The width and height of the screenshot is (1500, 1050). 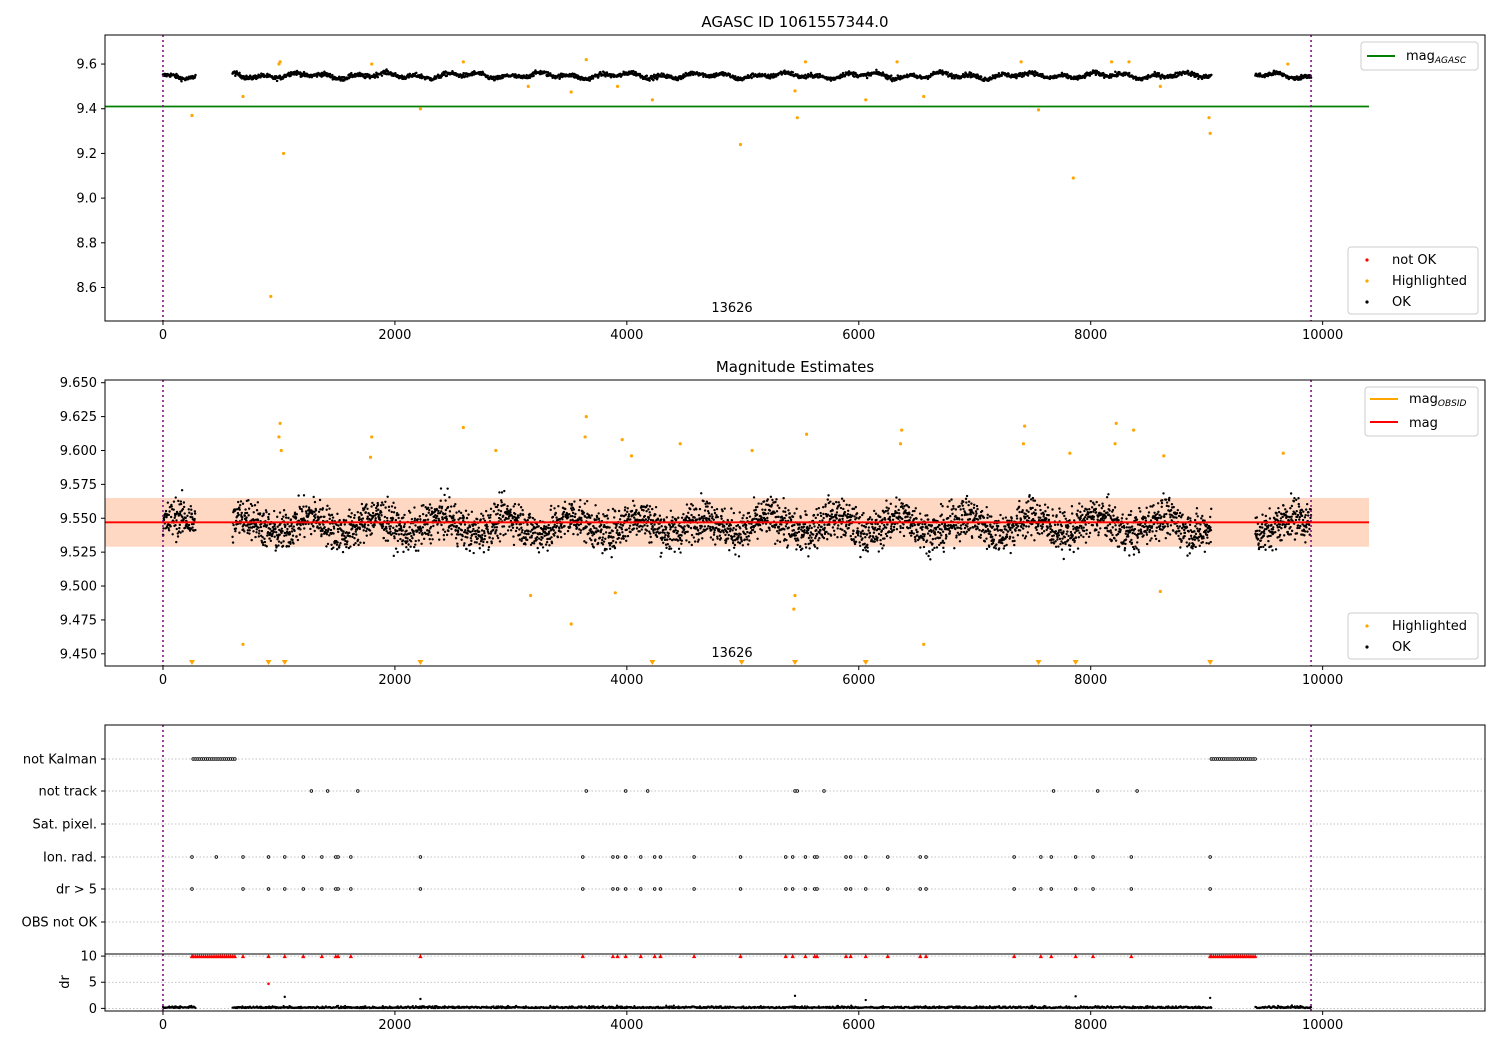 What do you see at coordinates (1419, 56) in the screenshot?
I see `panel1-legend-upper: magAGASC` at bounding box center [1419, 56].